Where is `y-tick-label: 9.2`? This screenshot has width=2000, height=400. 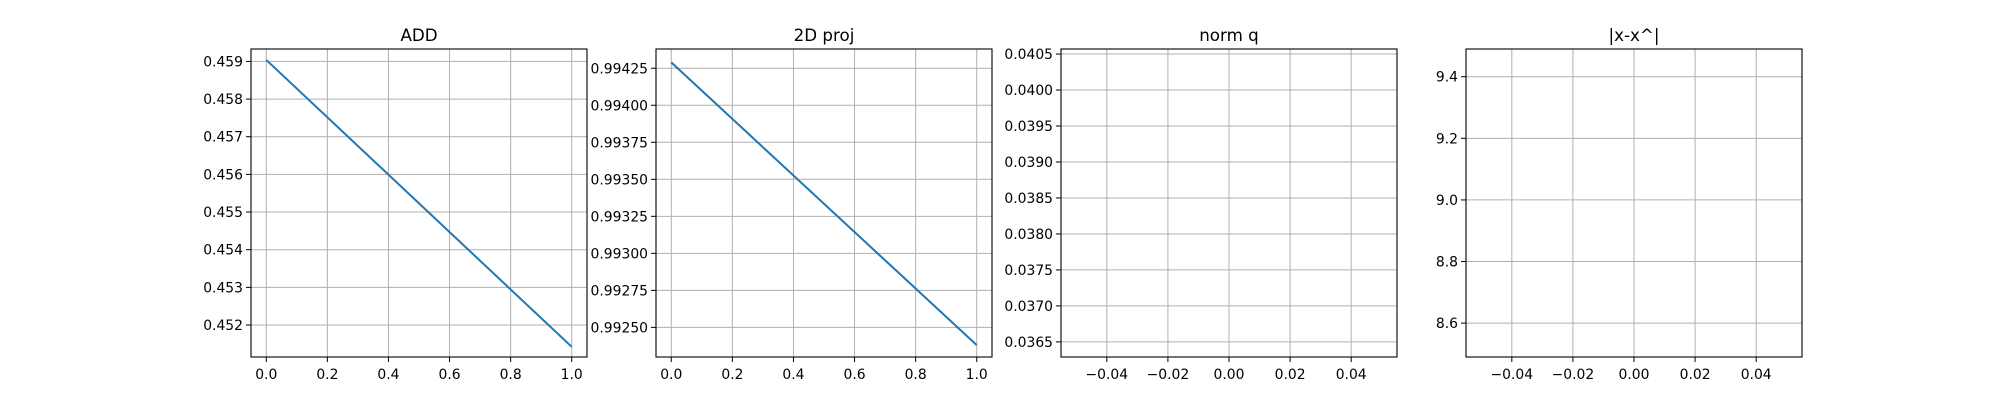
y-tick-label: 9.2 is located at coordinates (1447, 139).